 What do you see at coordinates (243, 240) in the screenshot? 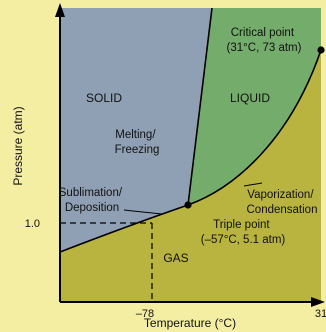
I see `triple-point-label-line2: (–57°C, 5.1 atm)` at bounding box center [243, 240].